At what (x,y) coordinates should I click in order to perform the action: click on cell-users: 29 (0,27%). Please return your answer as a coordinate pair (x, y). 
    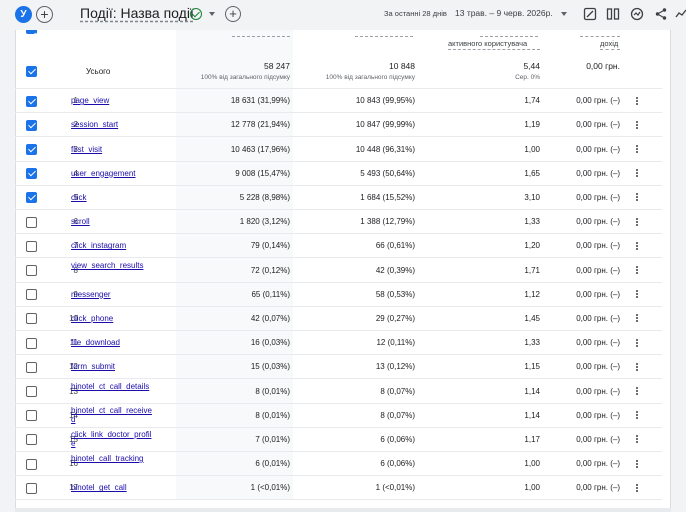
    Looking at the image, I should click on (395, 318).